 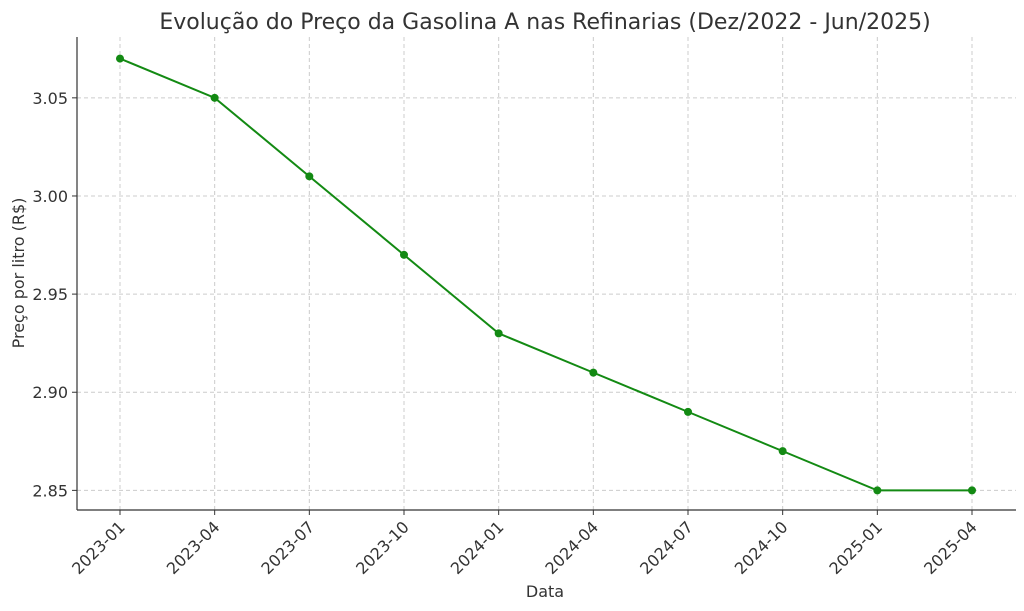 I want to click on x-tick-label: 2024-04, so click(x=571, y=547).